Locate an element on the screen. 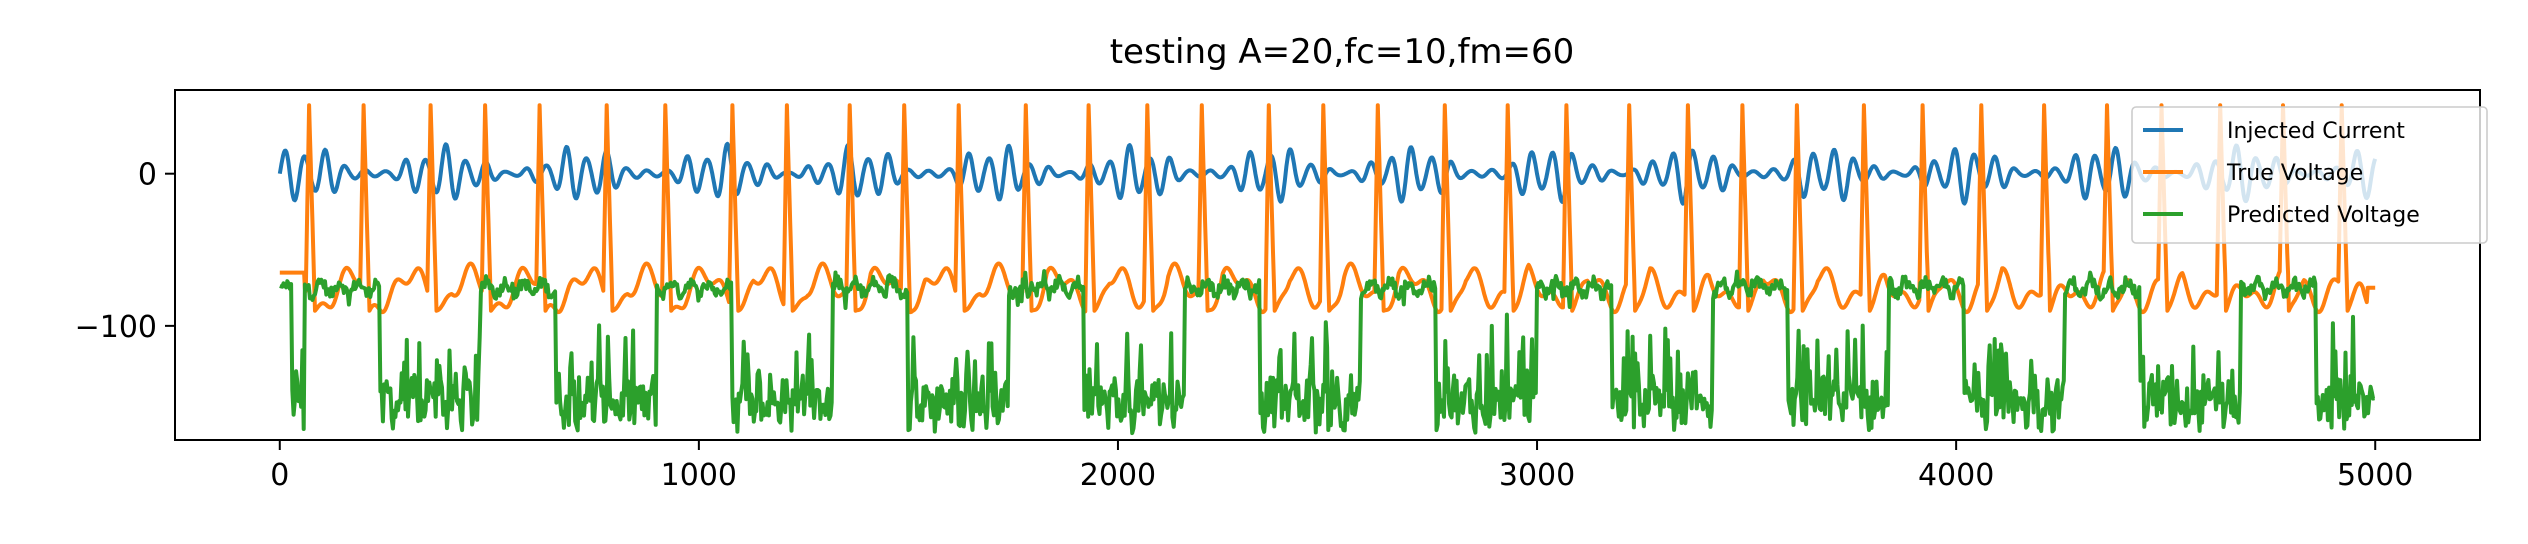  x-axis: 0 1000 2000 3000 4000 5000 is located at coordinates (1341, 466).